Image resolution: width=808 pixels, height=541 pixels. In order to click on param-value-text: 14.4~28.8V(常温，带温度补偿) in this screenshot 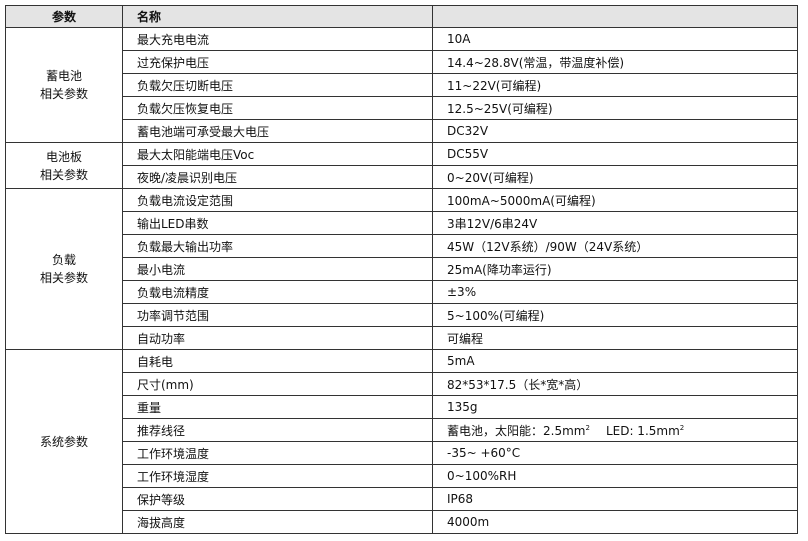, I will do `click(536, 62)`.